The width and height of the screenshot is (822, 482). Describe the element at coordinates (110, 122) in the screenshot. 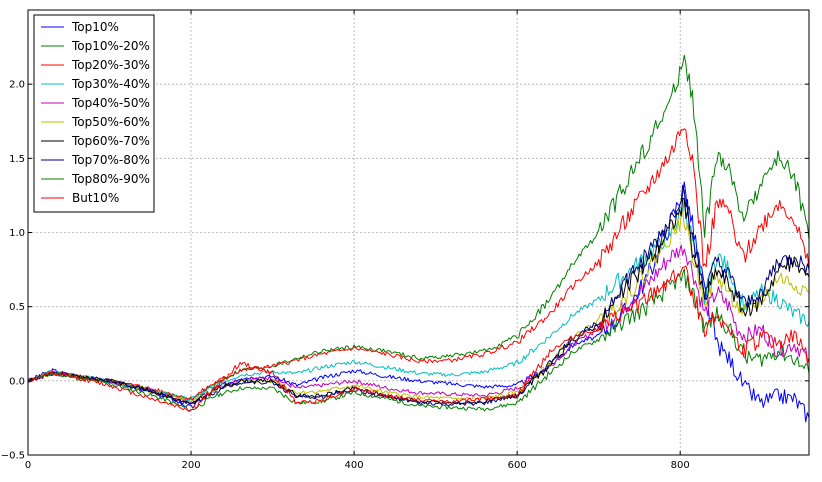

I see `legend-label: Top50%-60%` at that location.